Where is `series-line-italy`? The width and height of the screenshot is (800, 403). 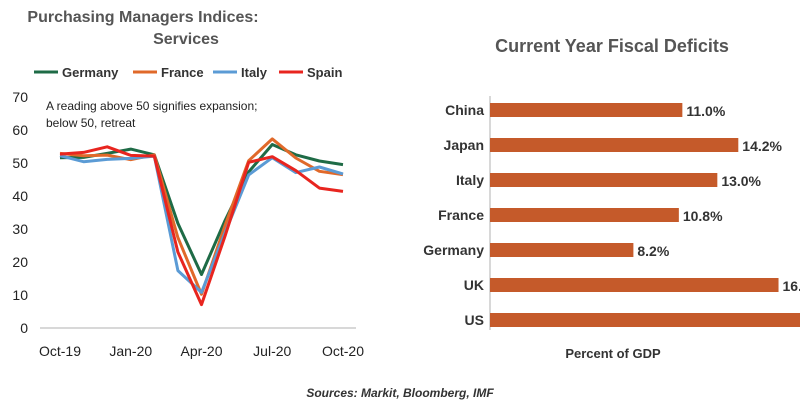
series-line-italy is located at coordinates (201, 224).